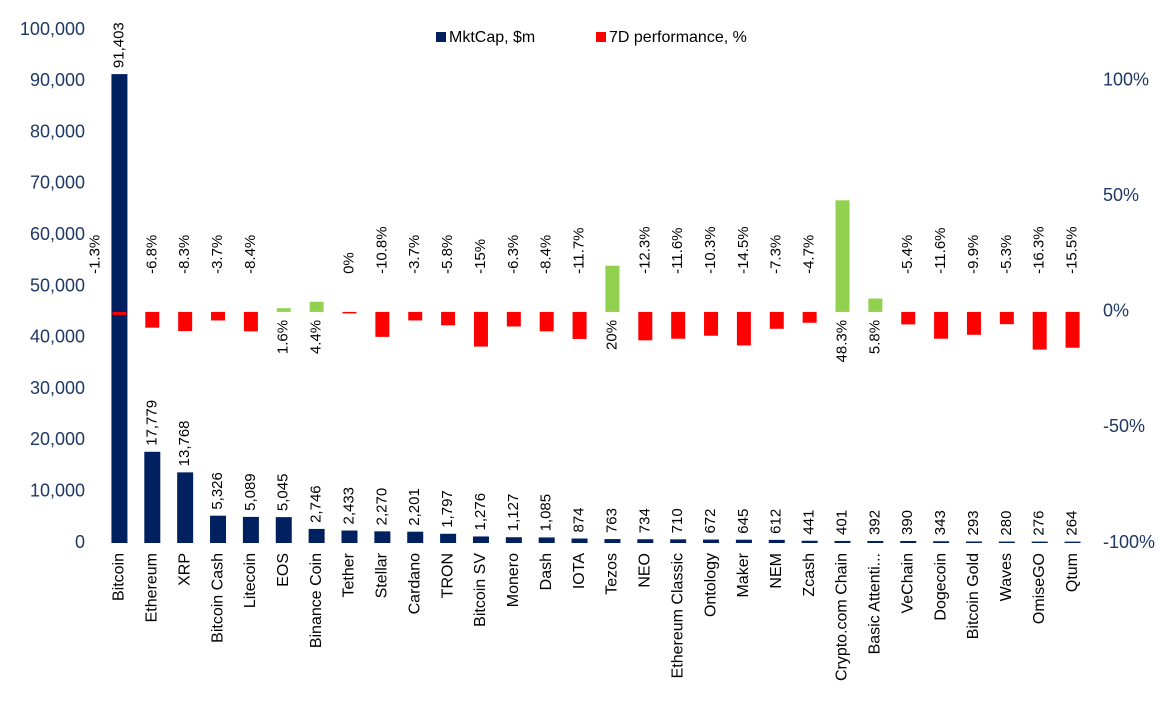 This screenshot has width=1160, height=727. I want to click on mktcap-label: 763, so click(611, 520).